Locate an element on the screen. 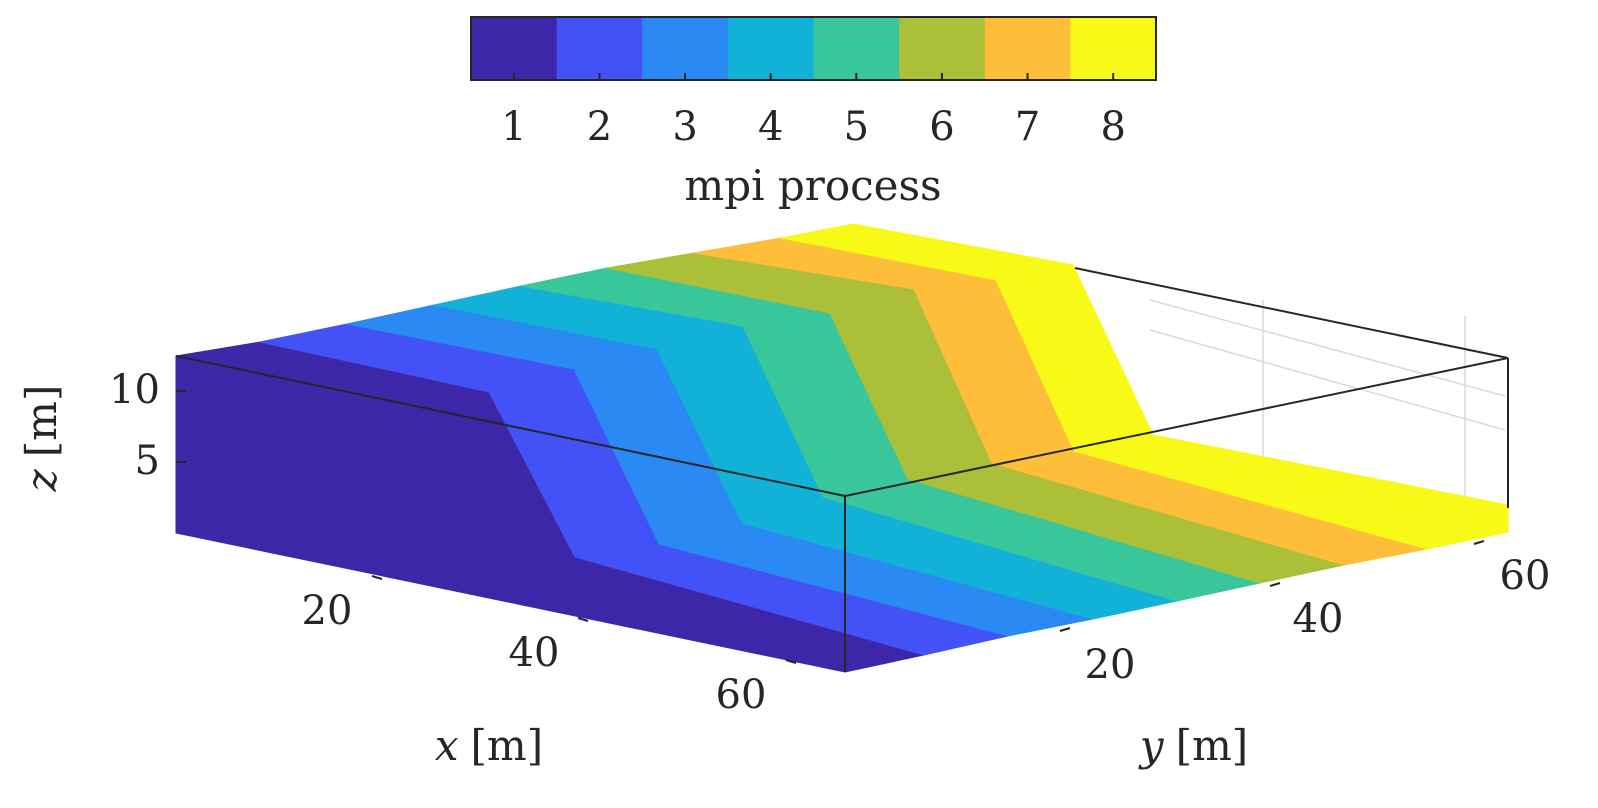  colorbar-tick-label: 7 is located at coordinates (1027, 127).